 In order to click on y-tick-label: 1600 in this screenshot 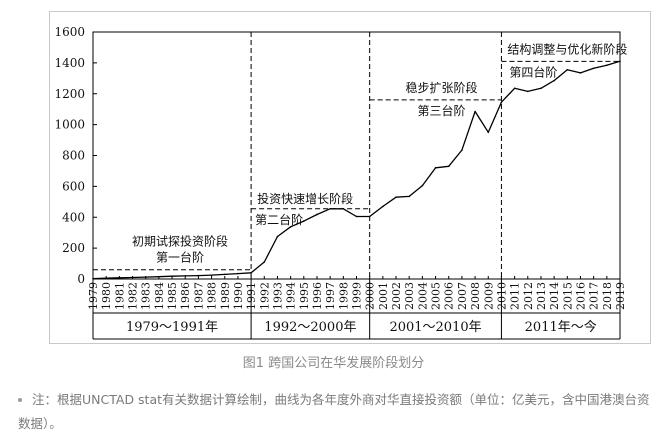, I will do `click(69, 32)`.